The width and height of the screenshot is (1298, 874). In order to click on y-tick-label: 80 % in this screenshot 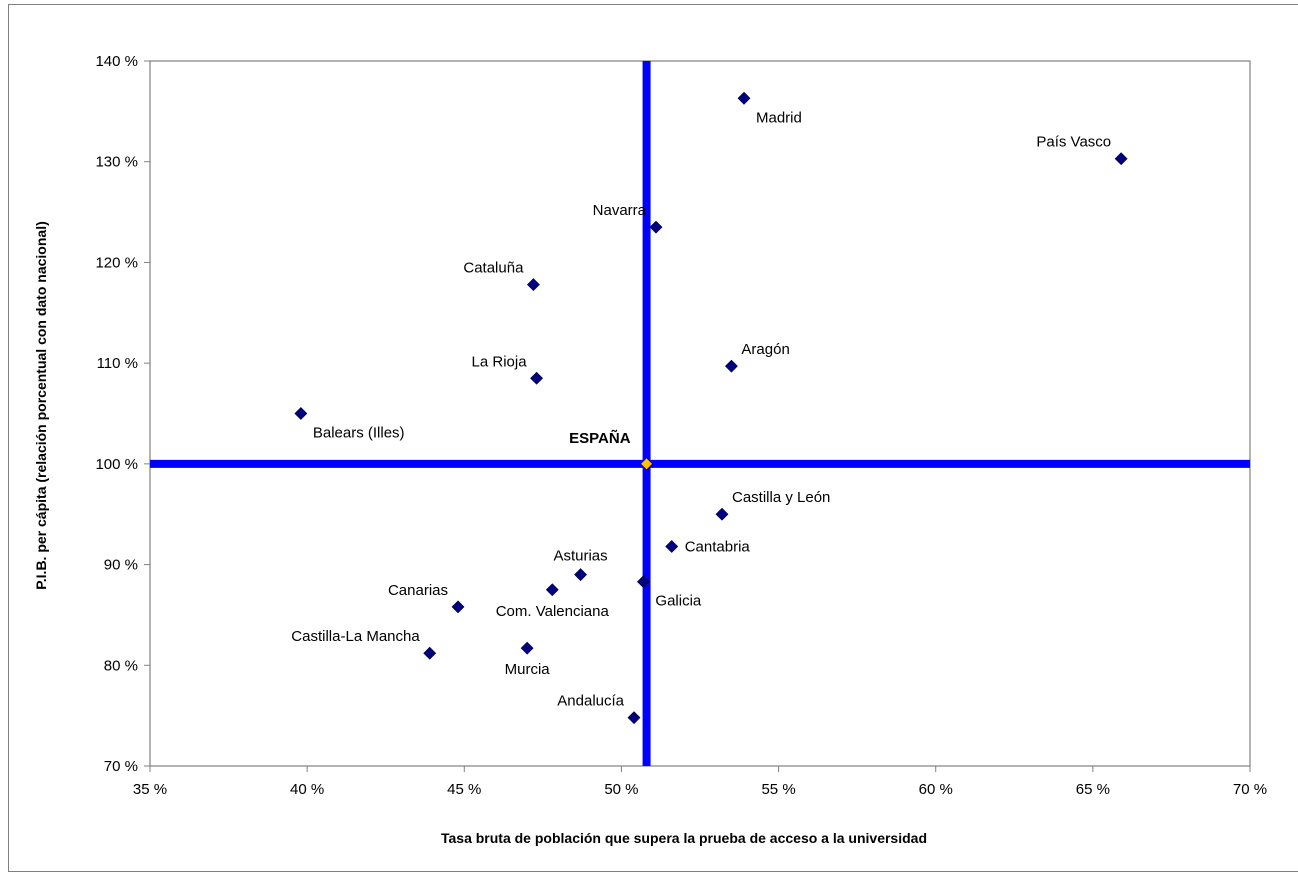, I will do `click(121, 665)`.